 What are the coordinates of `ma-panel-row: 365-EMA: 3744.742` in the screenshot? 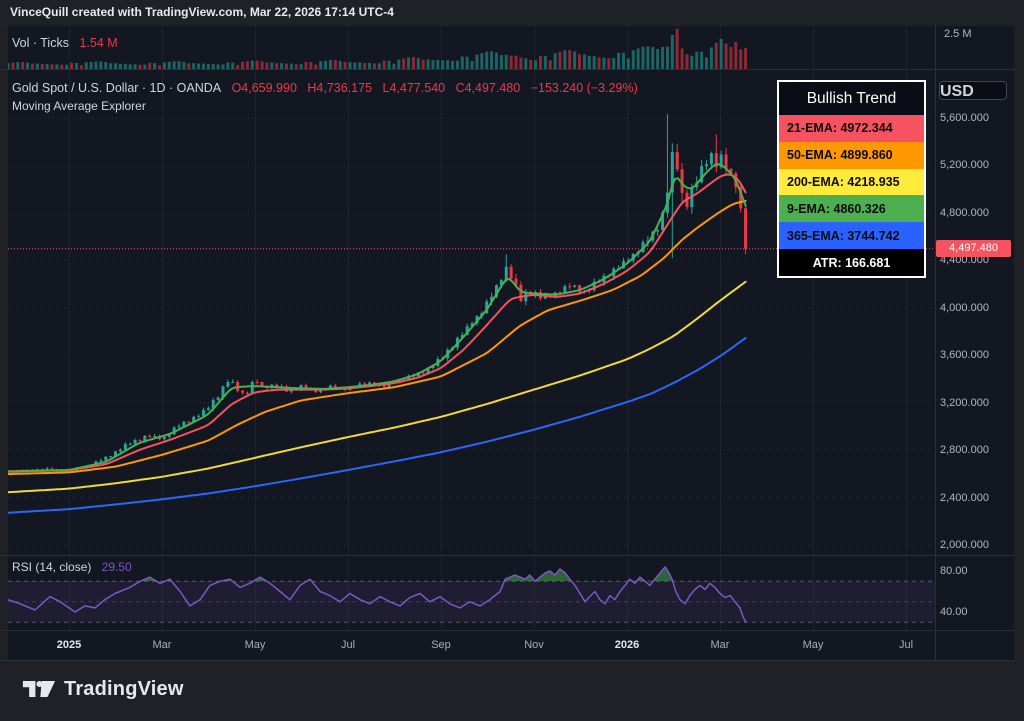 It's located at (851, 236).